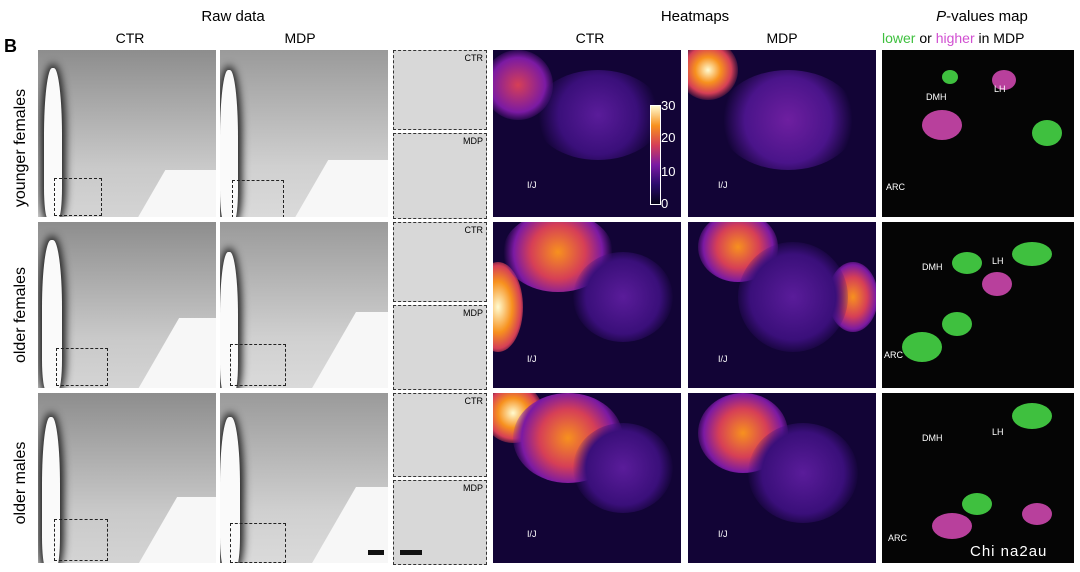 Image resolution: width=1080 pixels, height=572 pixels. What do you see at coordinates (587, 478) in the screenshot?
I see `heatmap-ctr-older-males: I/J` at bounding box center [587, 478].